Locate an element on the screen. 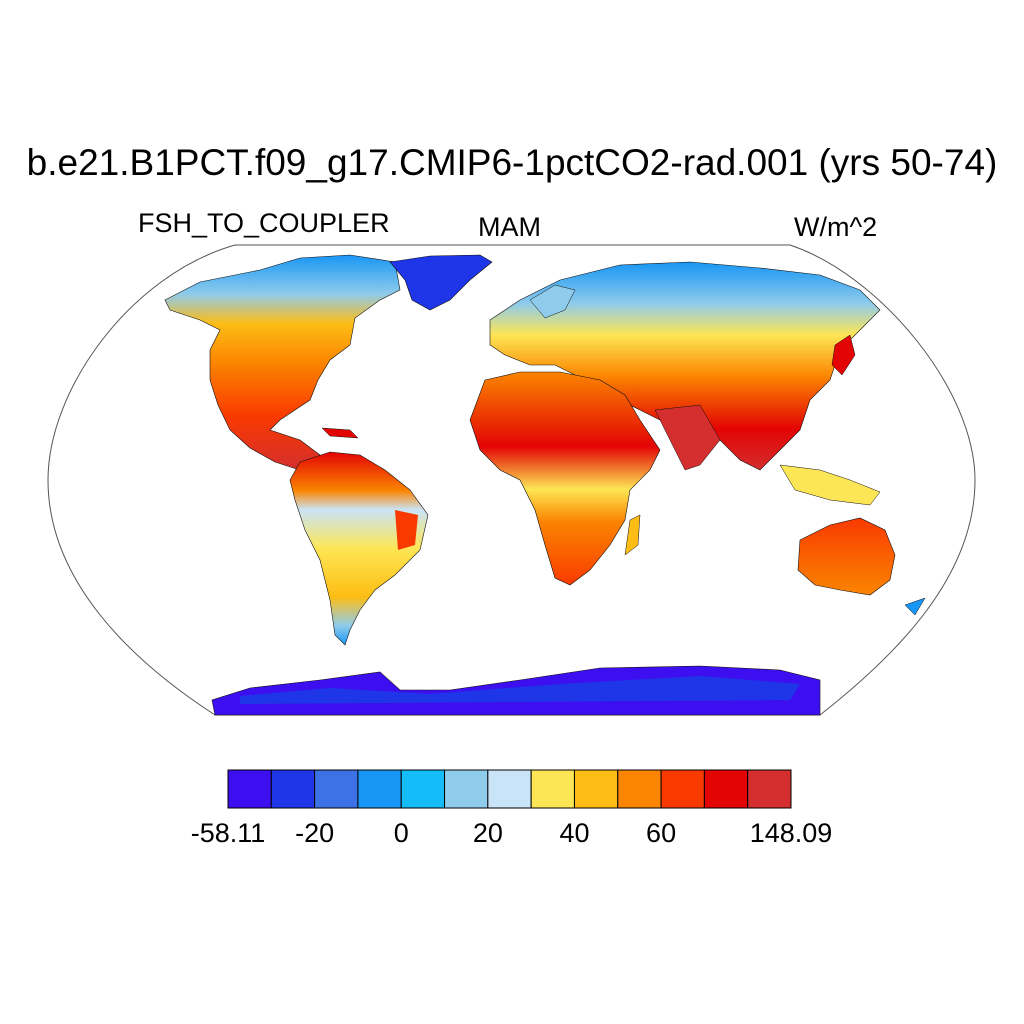  greenland is located at coordinates (441, 282).